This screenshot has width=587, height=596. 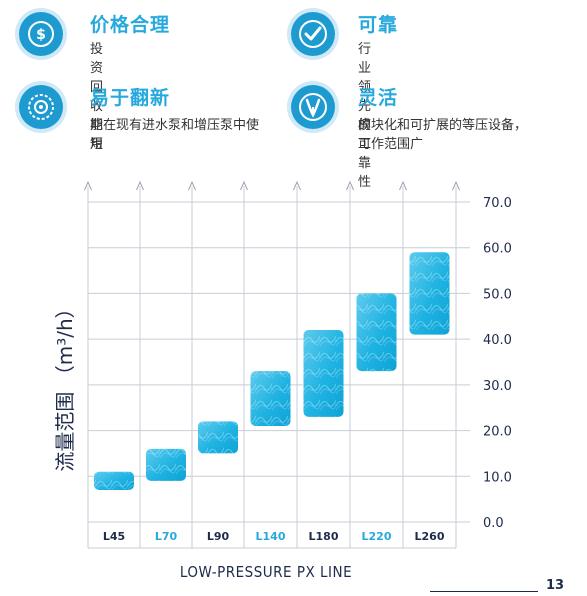 I want to click on x-category-label: L220, so click(x=377, y=536).